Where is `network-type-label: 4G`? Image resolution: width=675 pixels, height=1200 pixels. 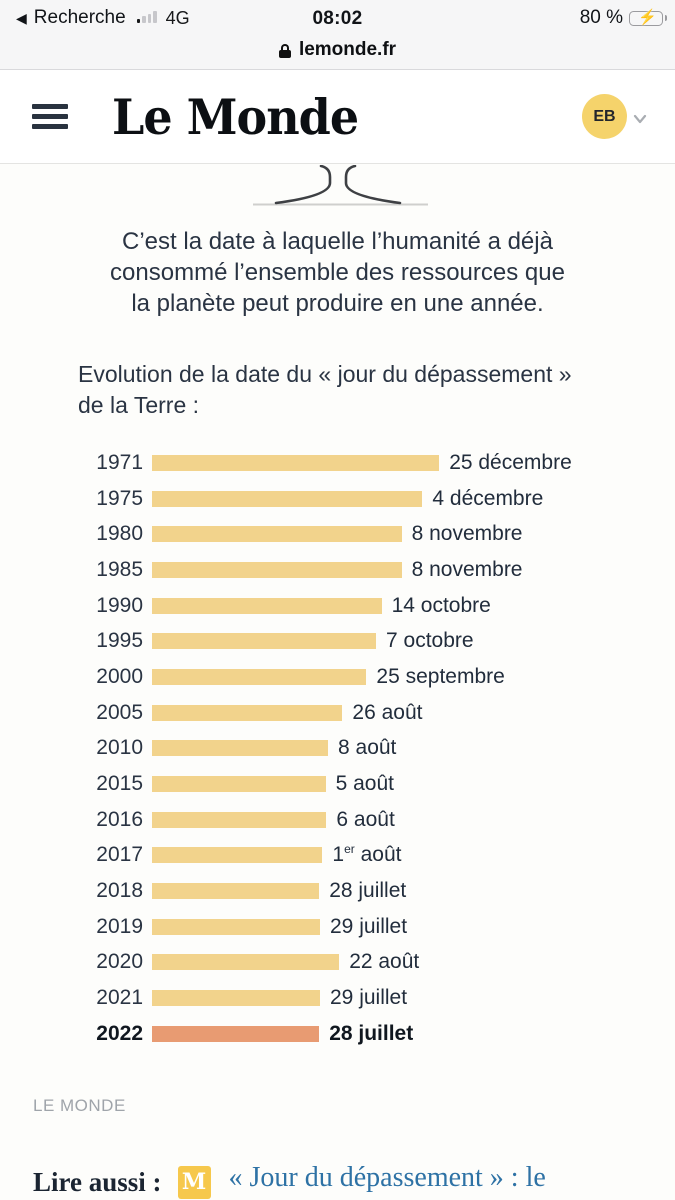
network-type-label: 4G is located at coordinates (177, 17).